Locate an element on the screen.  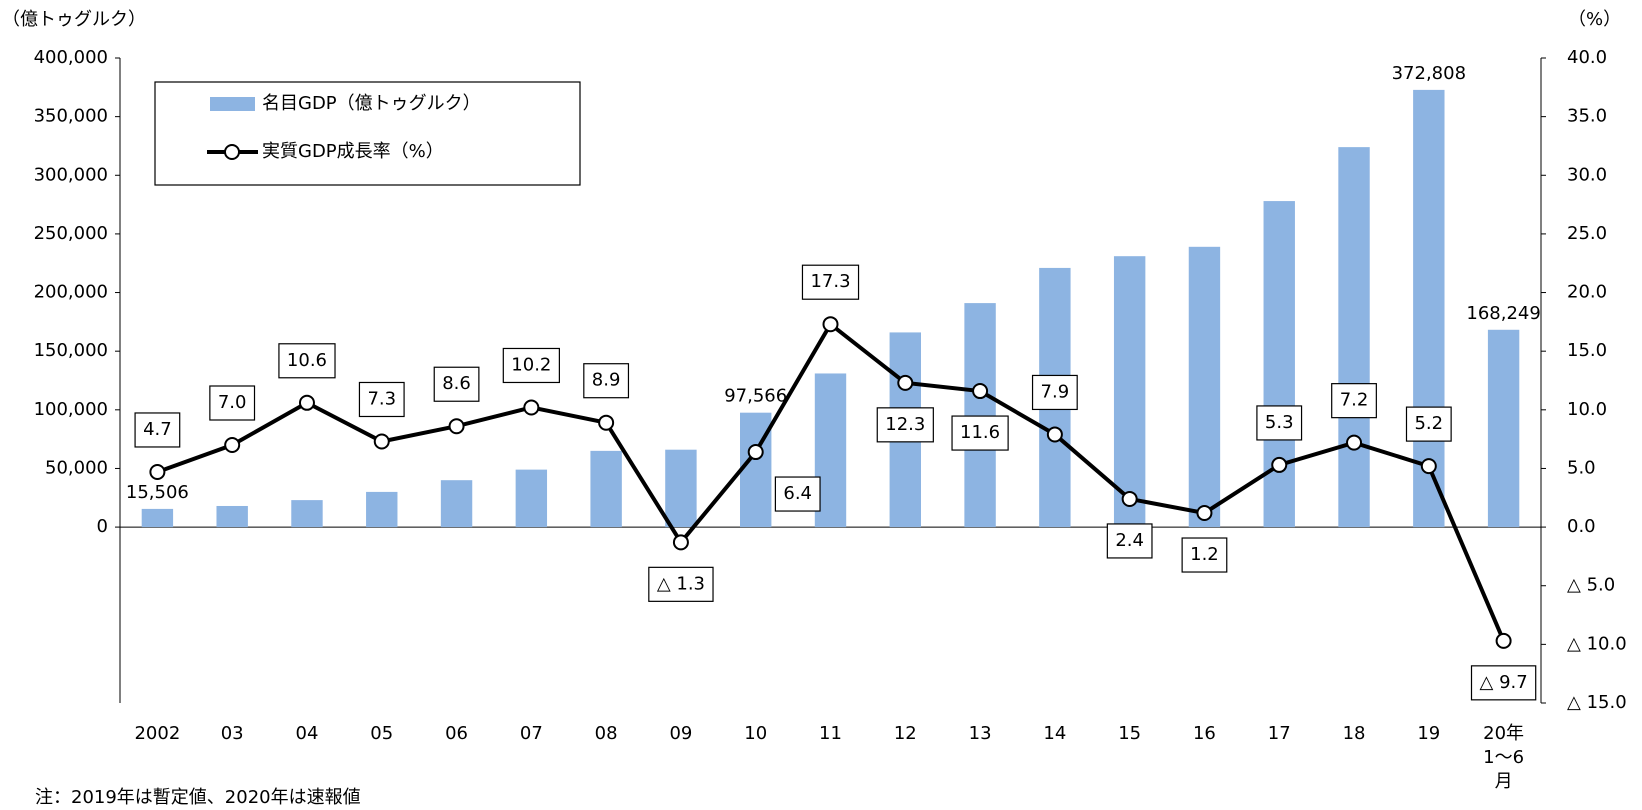
line-value-label: △ 1.3 is located at coordinates (681, 583).